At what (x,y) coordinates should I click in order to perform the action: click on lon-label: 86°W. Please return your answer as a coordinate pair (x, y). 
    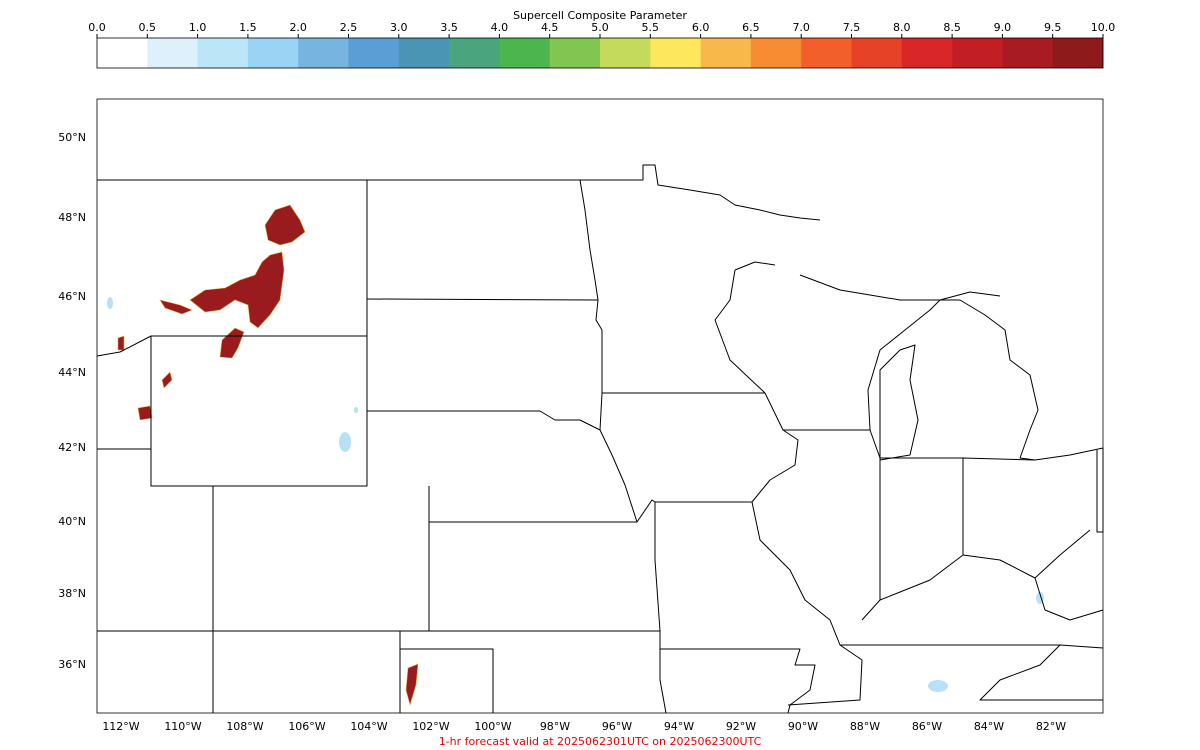
    Looking at the image, I should click on (927, 726).